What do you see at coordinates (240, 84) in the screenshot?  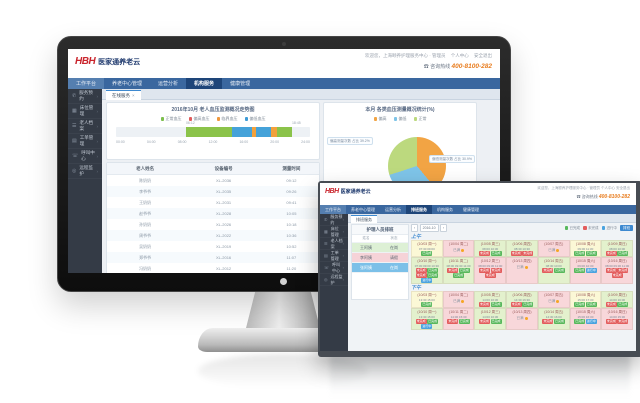 I see `nav-item-4: 健康管理` at bounding box center [240, 84].